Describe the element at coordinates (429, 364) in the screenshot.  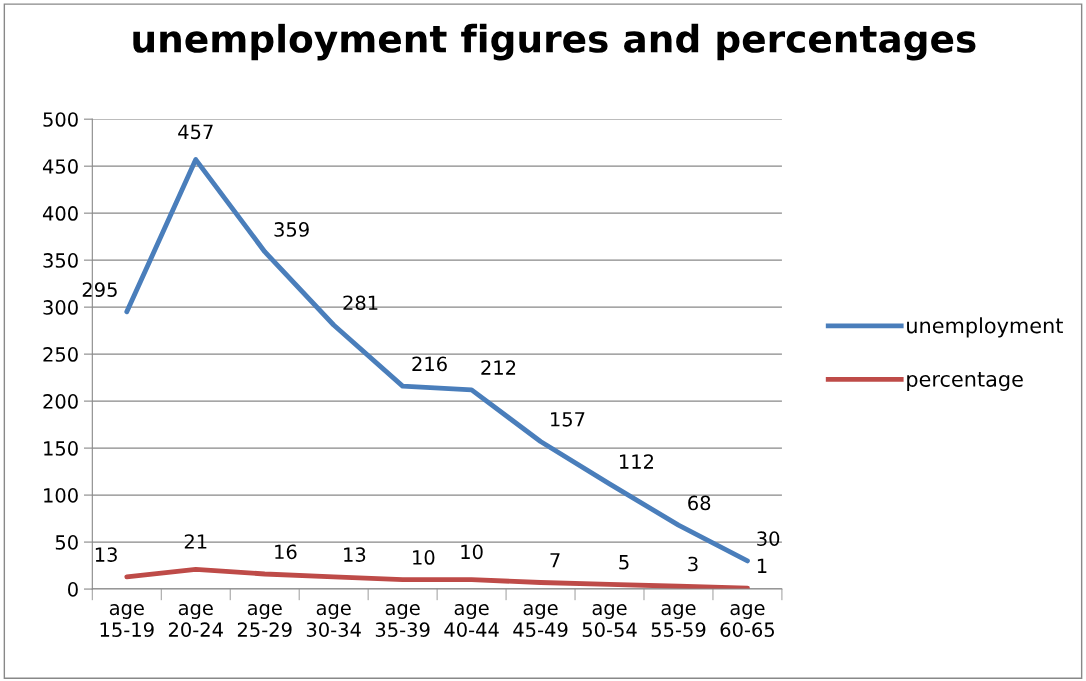
I see `data-label: 216` at that location.